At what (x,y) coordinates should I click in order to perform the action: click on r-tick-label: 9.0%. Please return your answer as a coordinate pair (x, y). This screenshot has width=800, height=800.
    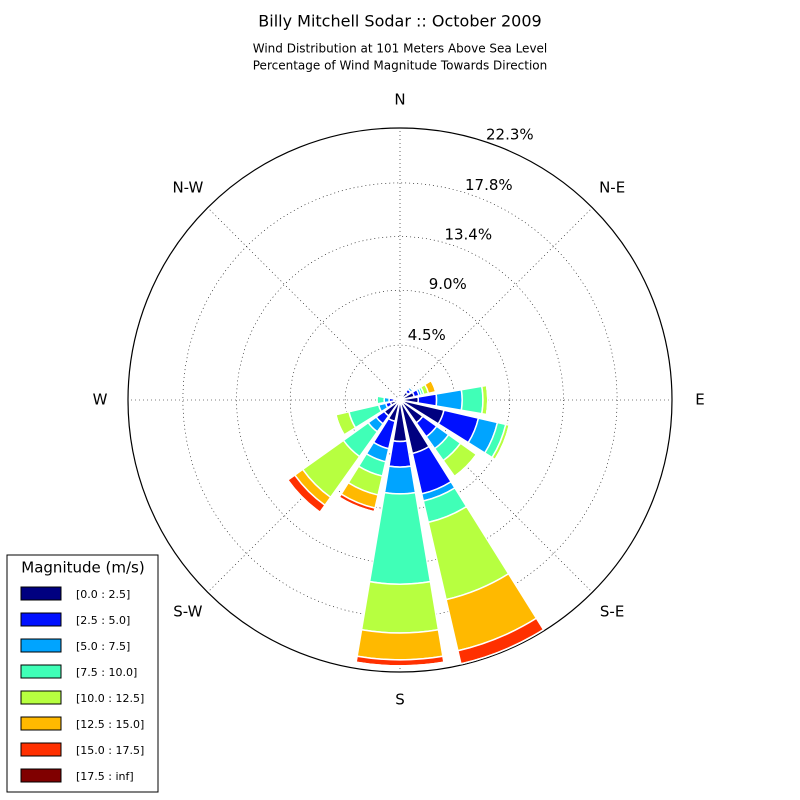
    Looking at the image, I should click on (448, 284).